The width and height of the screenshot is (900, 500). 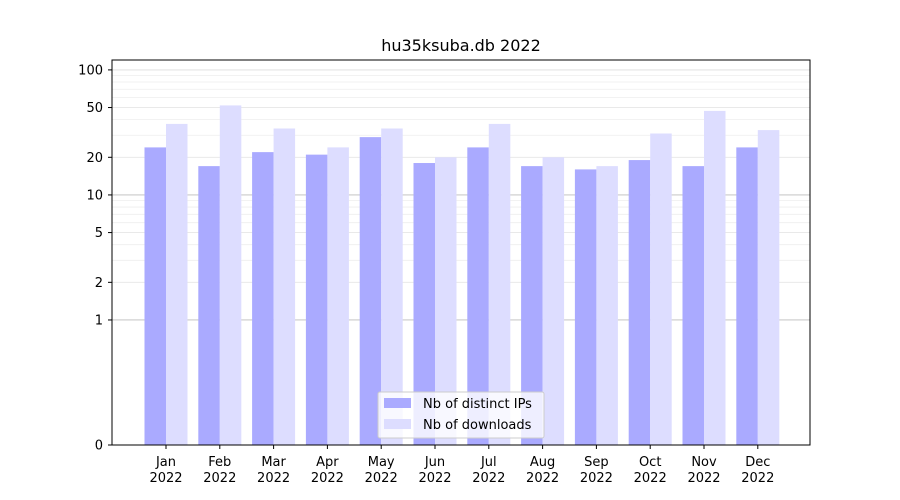 What do you see at coordinates (90, 70) in the screenshot?
I see `y-tick-label: 100` at bounding box center [90, 70].